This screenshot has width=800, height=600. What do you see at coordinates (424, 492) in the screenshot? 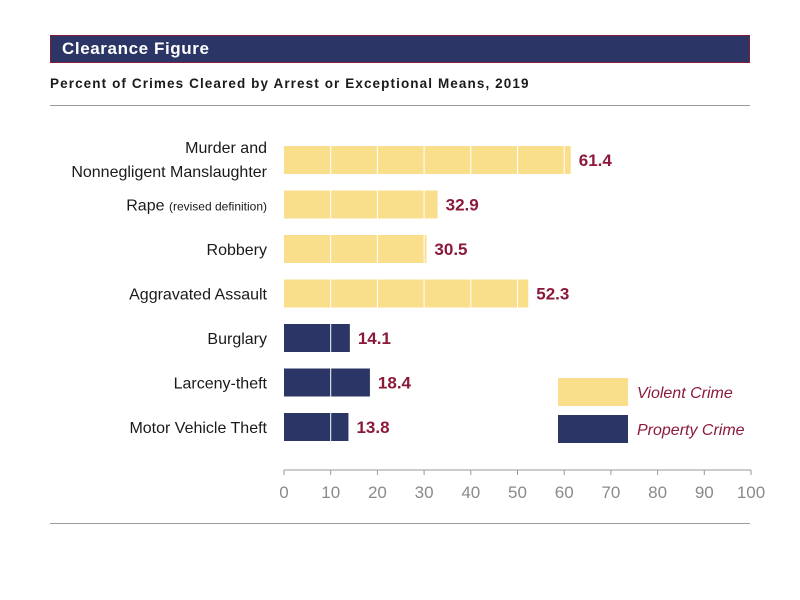
I see `x-tick-label: 30` at bounding box center [424, 492].